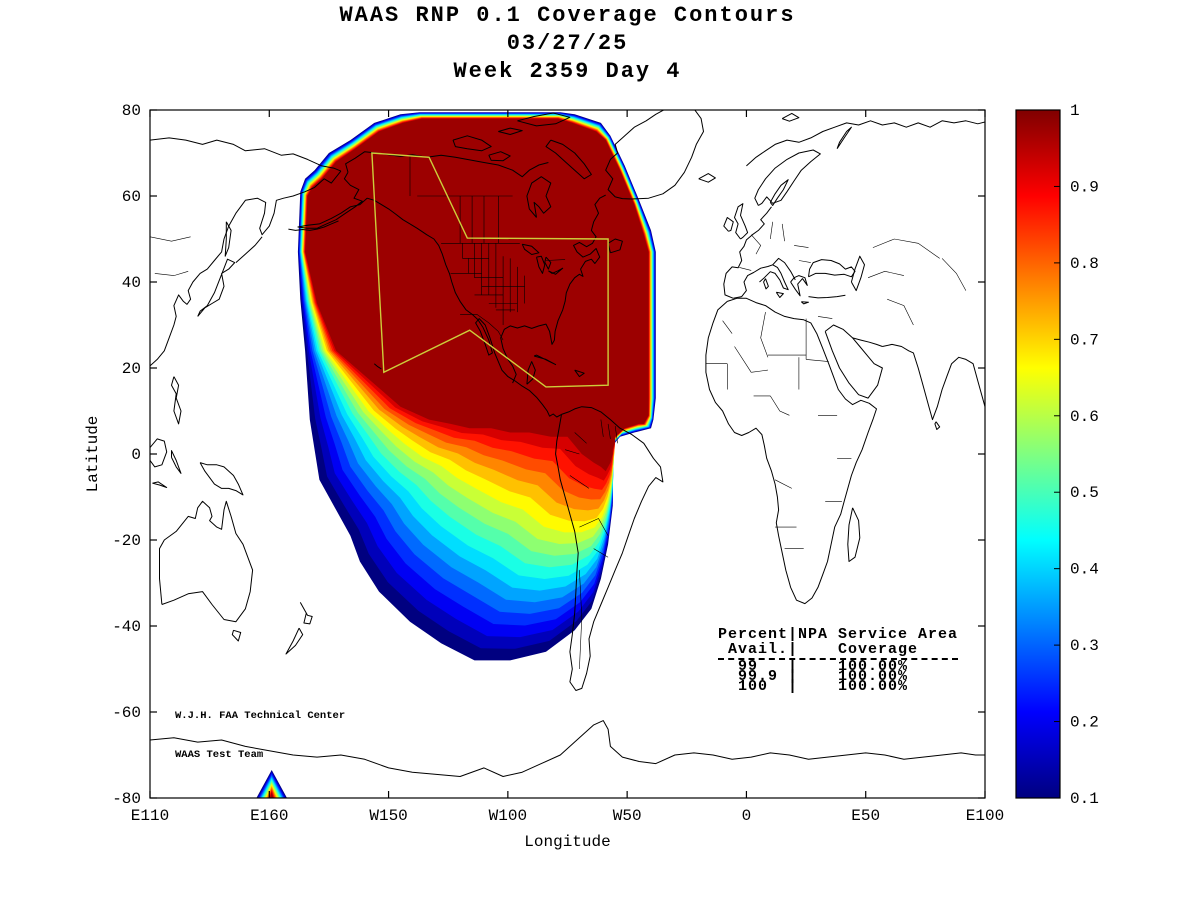 This screenshot has width=1200, height=900. What do you see at coordinates (508, 816) in the screenshot?
I see `x-tick-label: W100` at bounding box center [508, 816].